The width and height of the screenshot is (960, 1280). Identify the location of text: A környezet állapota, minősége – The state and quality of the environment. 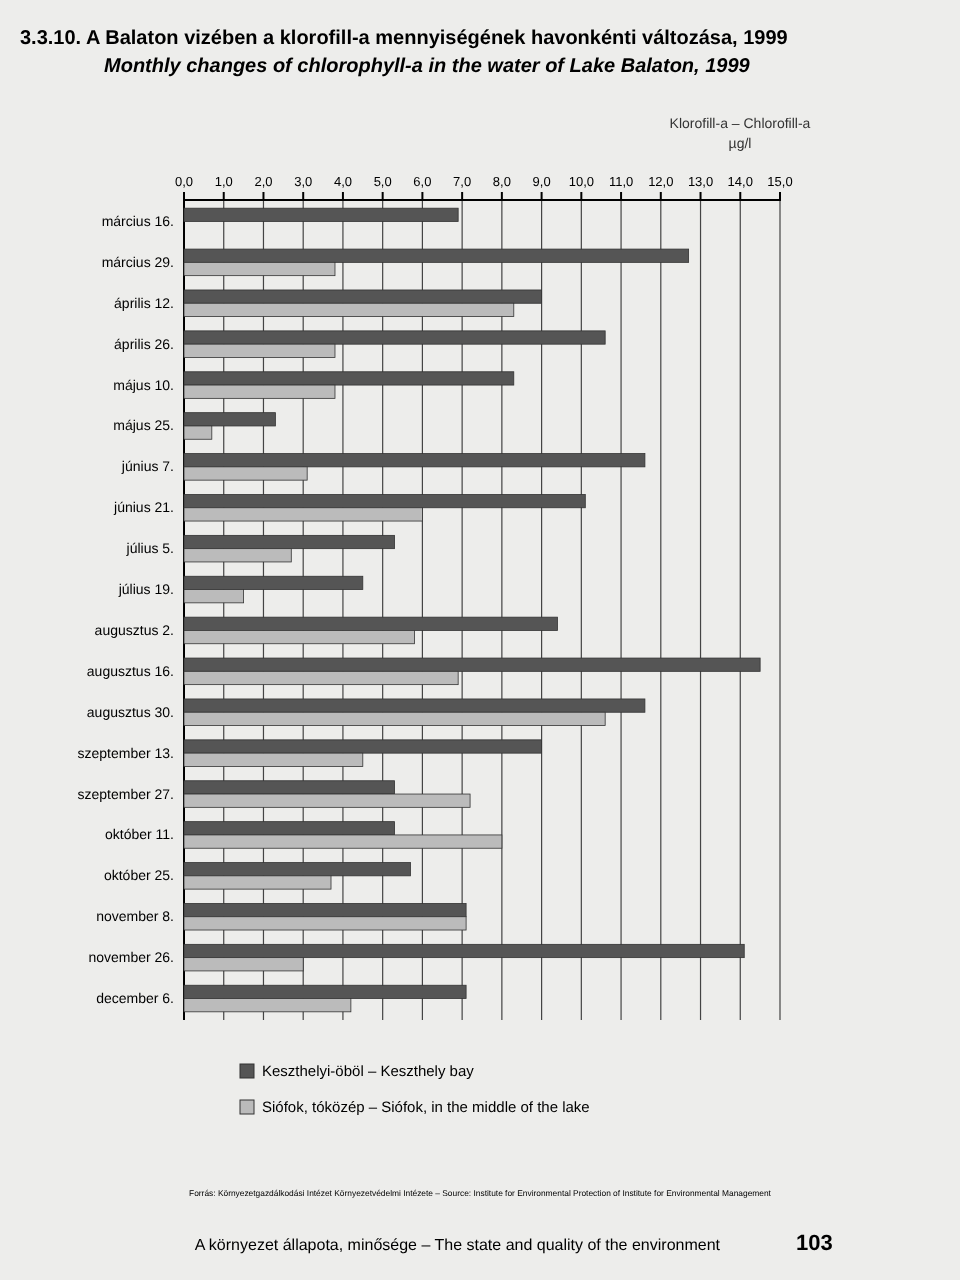
(458, 1245).